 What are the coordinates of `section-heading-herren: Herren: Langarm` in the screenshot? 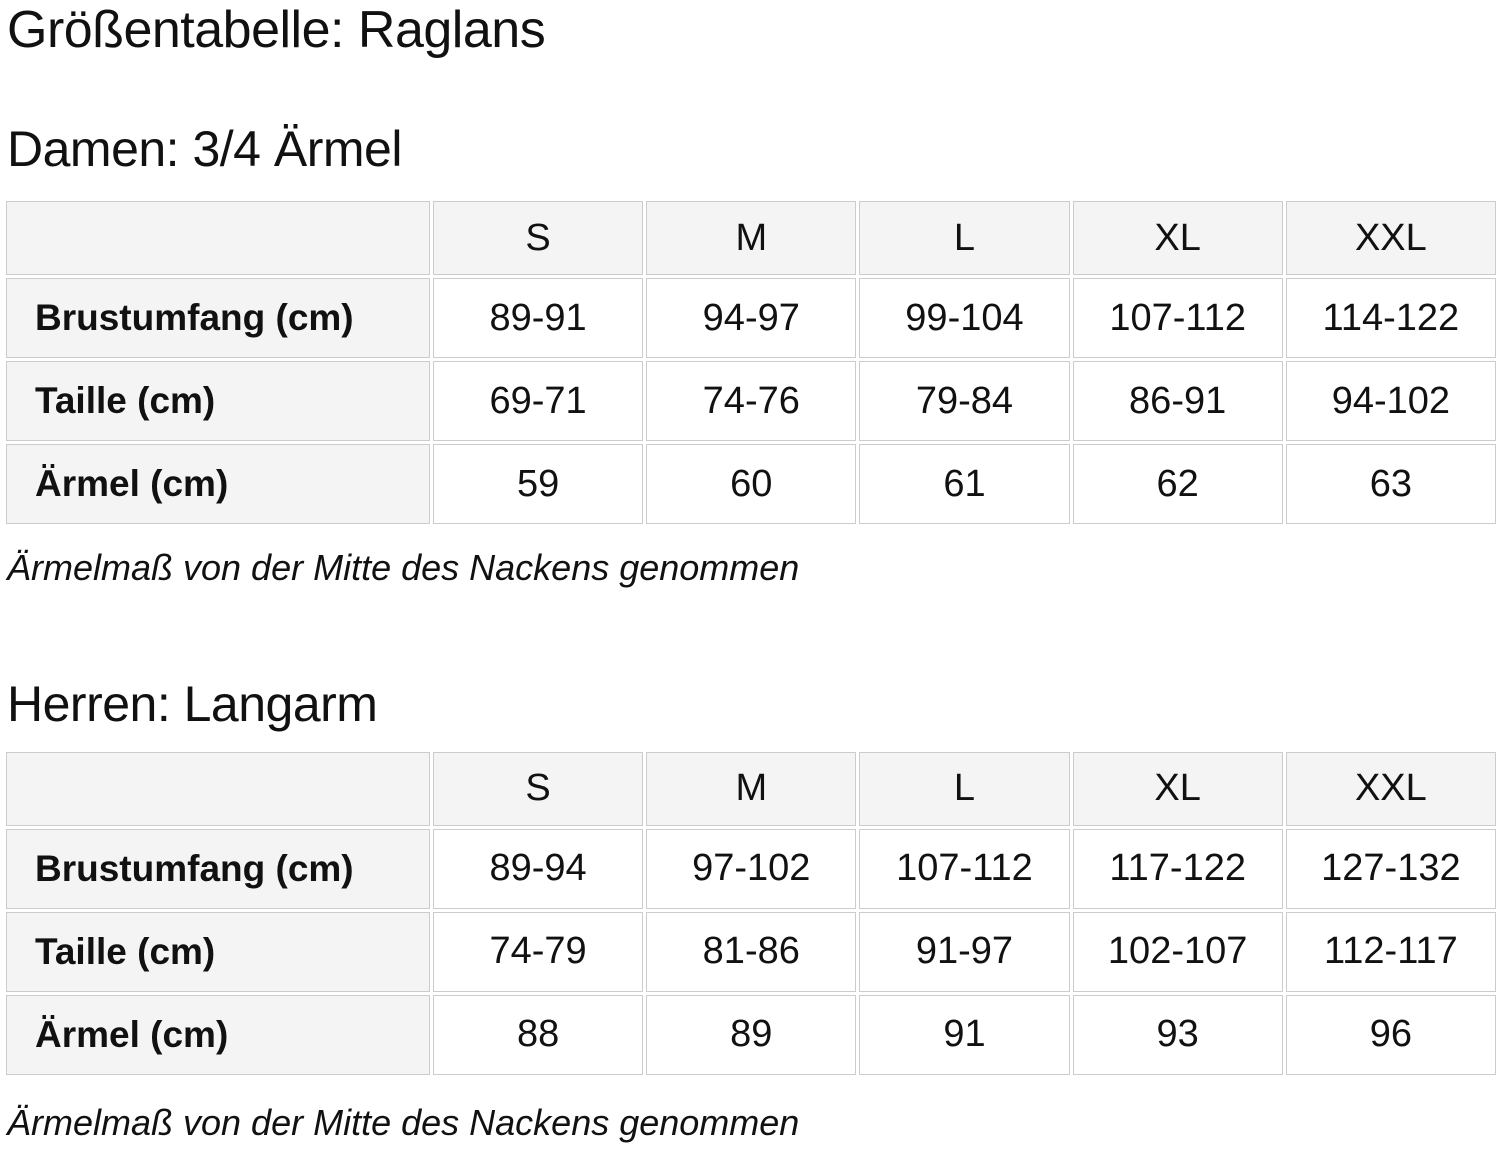 It's located at (192, 703).